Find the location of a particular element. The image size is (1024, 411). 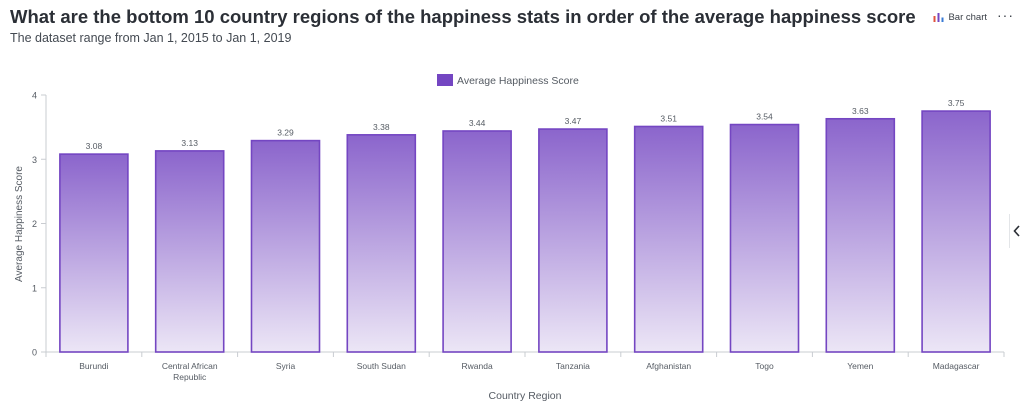

y-axis: 0 1 2 3 4 is located at coordinates (39, 224).